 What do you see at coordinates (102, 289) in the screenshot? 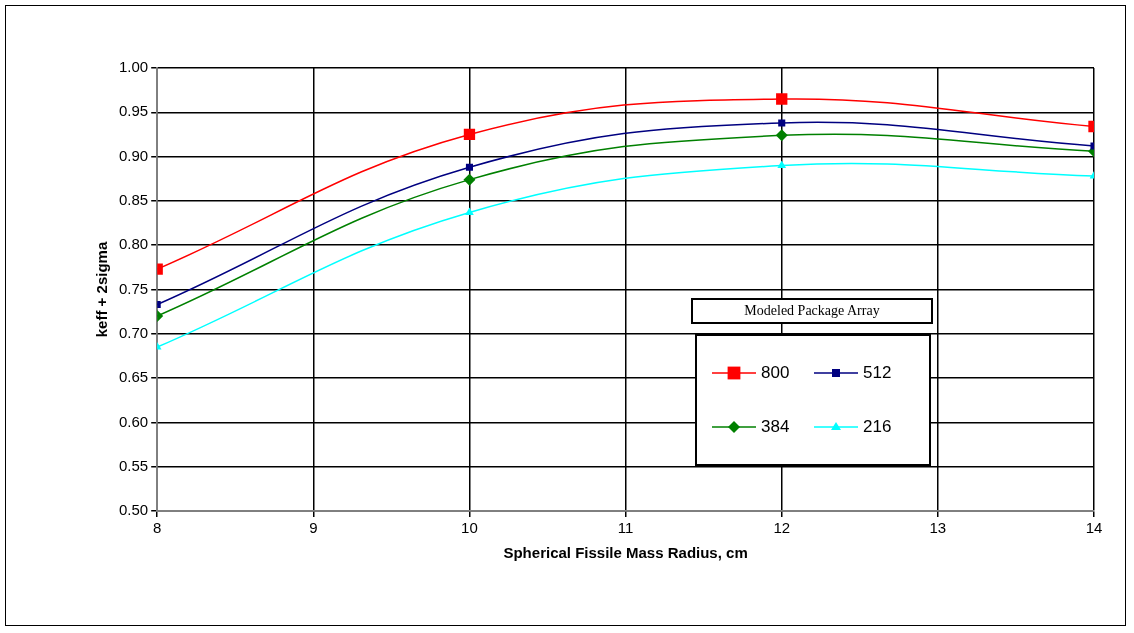
I see `y-axis-title: keff + 2sigma` at bounding box center [102, 289].